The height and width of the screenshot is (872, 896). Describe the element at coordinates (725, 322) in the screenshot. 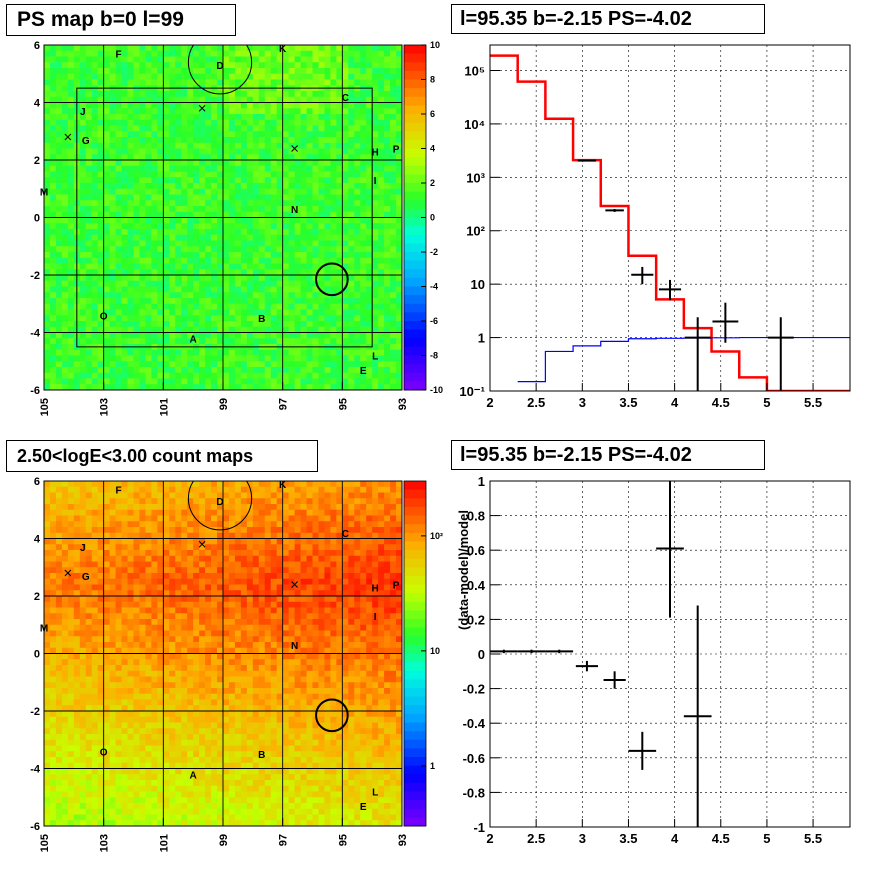

I see `data-point` at that location.